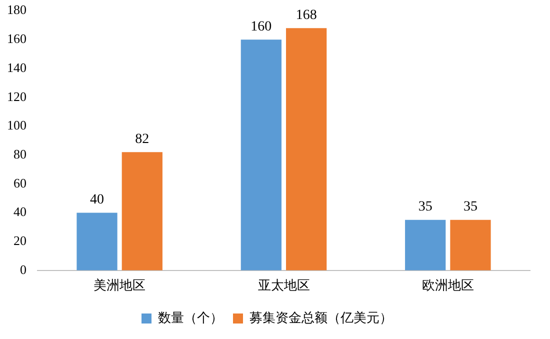 The width and height of the screenshot is (550, 339). Describe the element at coordinates (284, 285) in the screenshot. I see `x-tick-label: 亚太地区` at that location.